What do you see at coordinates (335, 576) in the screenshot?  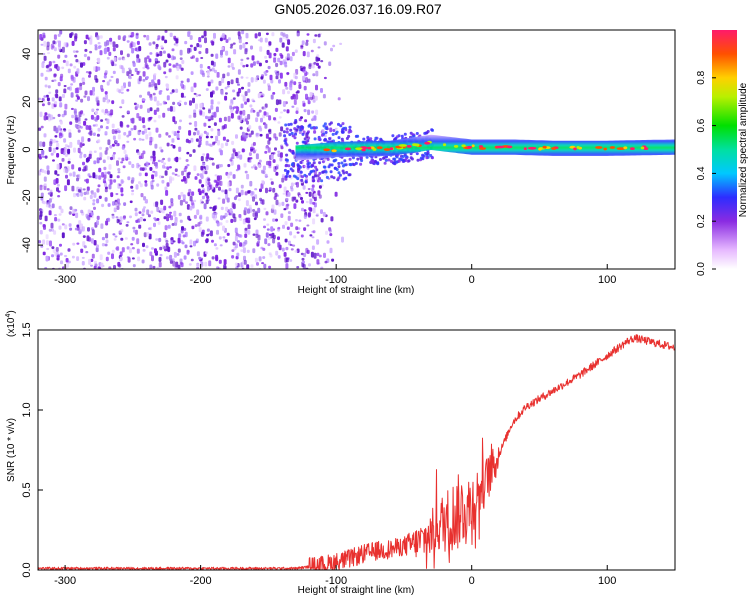 I see `snr-x-ticks: -300 -200 -100 0 100` at bounding box center [335, 576].